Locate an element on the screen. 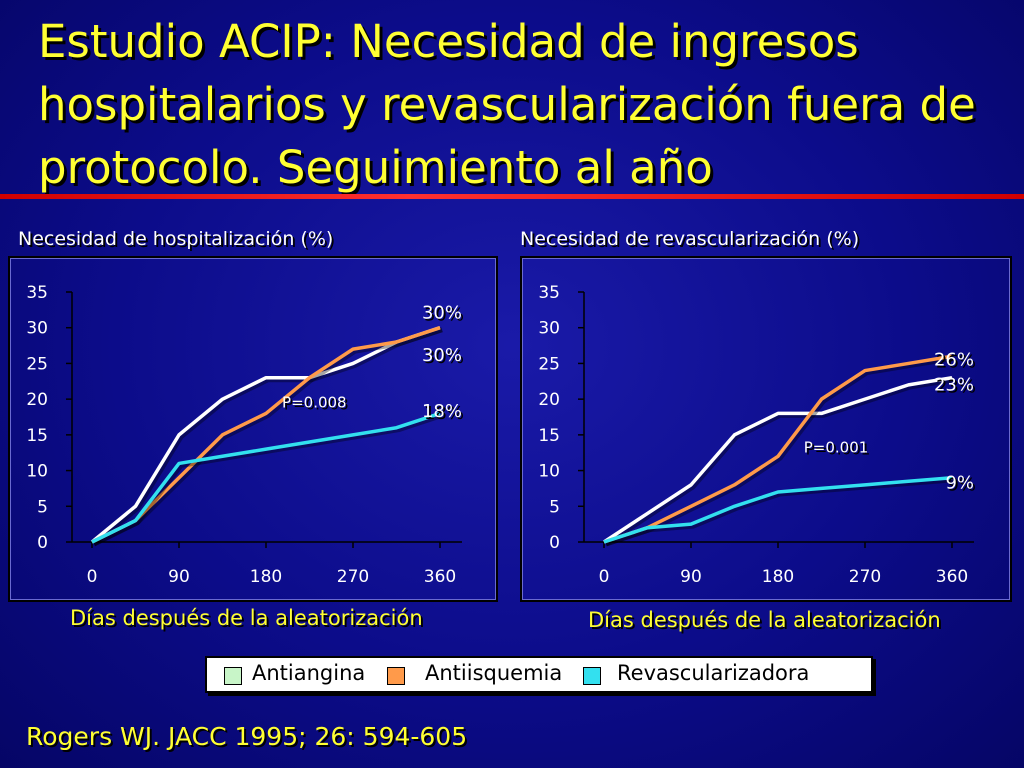 Image resolution: width=1024 pixels, height=768 pixels. annotation-shadow: 26% is located at coordinates (956, 361).